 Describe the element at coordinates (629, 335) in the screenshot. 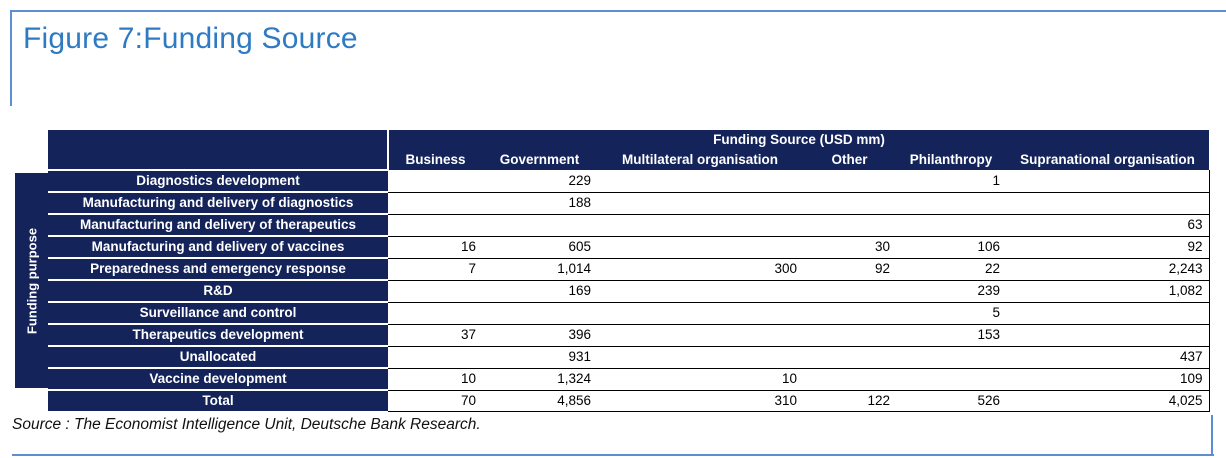

I see `table-row: Therapeutics development 37 396 153` at that location.